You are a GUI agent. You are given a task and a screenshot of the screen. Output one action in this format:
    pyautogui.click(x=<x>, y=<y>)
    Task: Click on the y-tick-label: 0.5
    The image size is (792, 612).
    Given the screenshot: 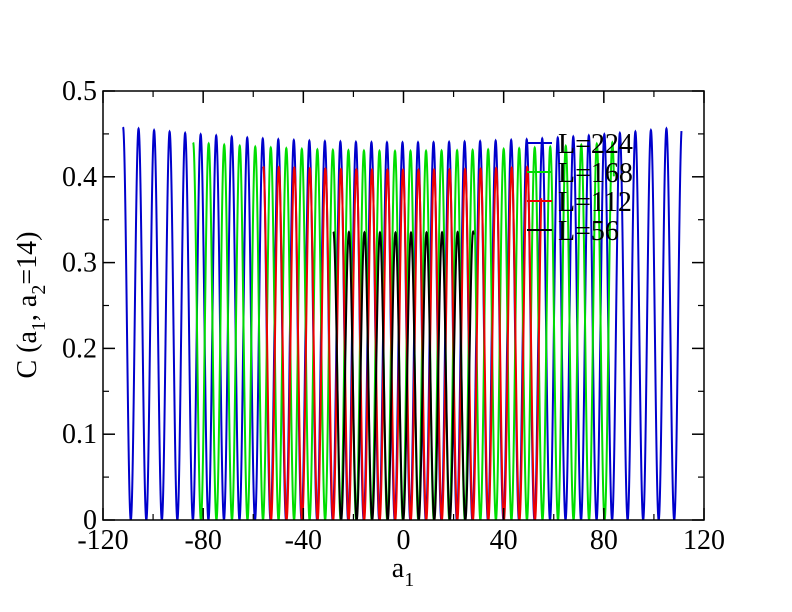 What is the action you would take?
    pyautogui.click(x=79, y=91)
    